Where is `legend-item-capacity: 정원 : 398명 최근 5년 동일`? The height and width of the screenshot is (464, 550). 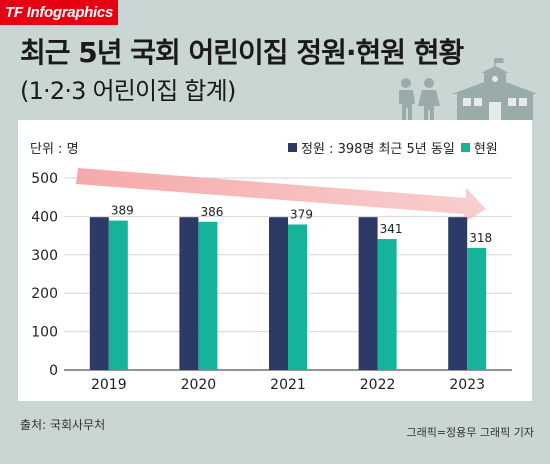
legend-item-capacity: 정원 : 398명 최근 5년 동일 is located at coordinates (371, 147).